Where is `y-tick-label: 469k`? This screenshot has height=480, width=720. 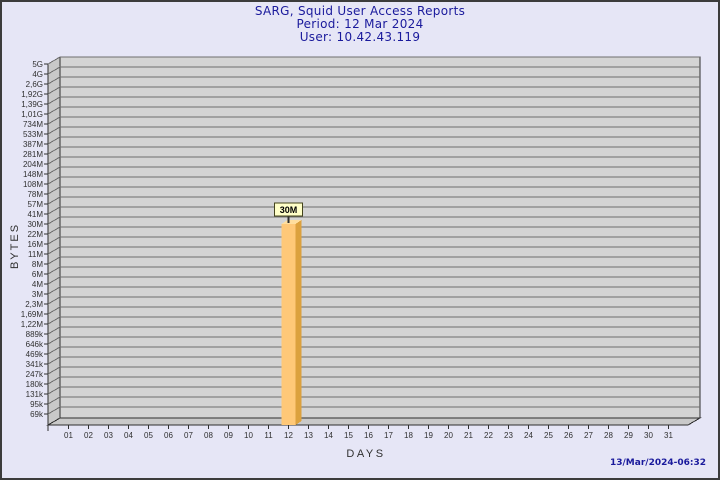 y-tick-label: 469k is located at coordinates (35, 354).